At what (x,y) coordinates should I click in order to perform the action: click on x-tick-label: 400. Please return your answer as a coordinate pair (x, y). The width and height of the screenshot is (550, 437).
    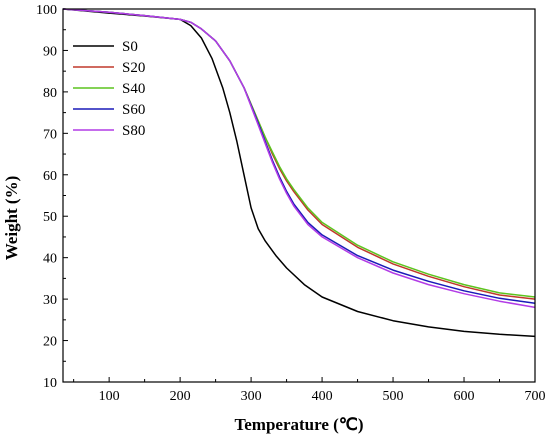
    Looking at the image, I should click on (322, 396).